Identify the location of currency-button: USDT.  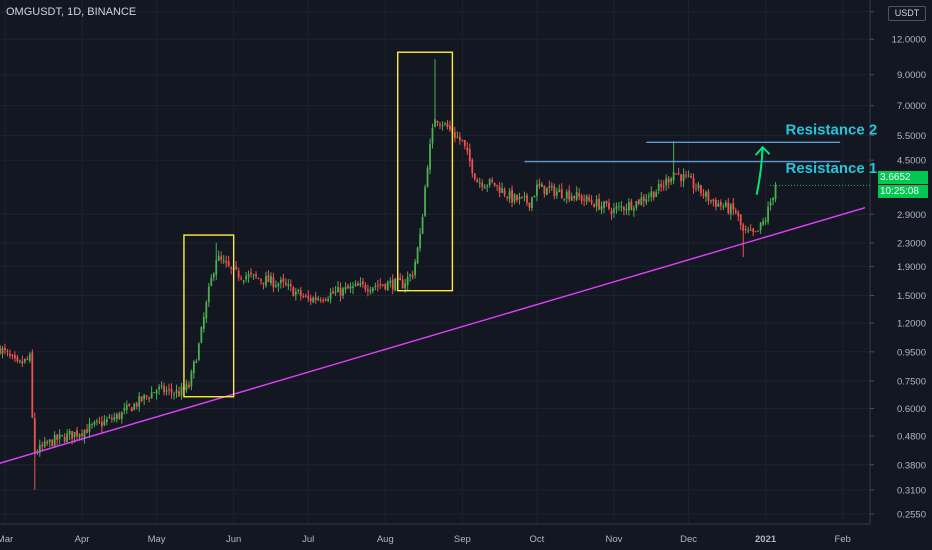
(907, 13).